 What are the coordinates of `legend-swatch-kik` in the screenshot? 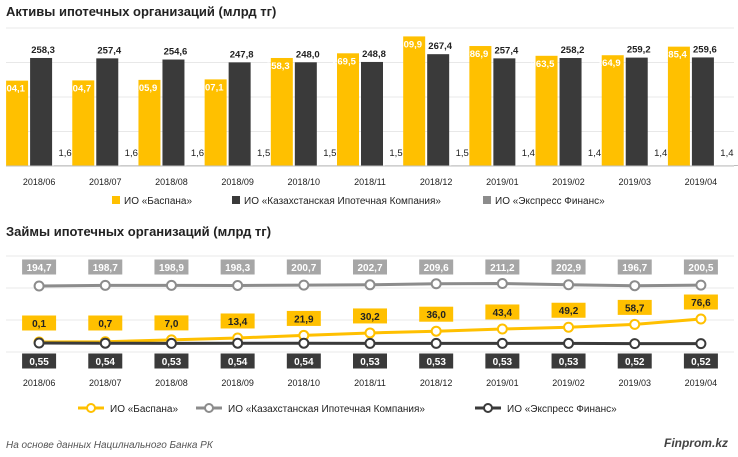 It's located at (236, 200).